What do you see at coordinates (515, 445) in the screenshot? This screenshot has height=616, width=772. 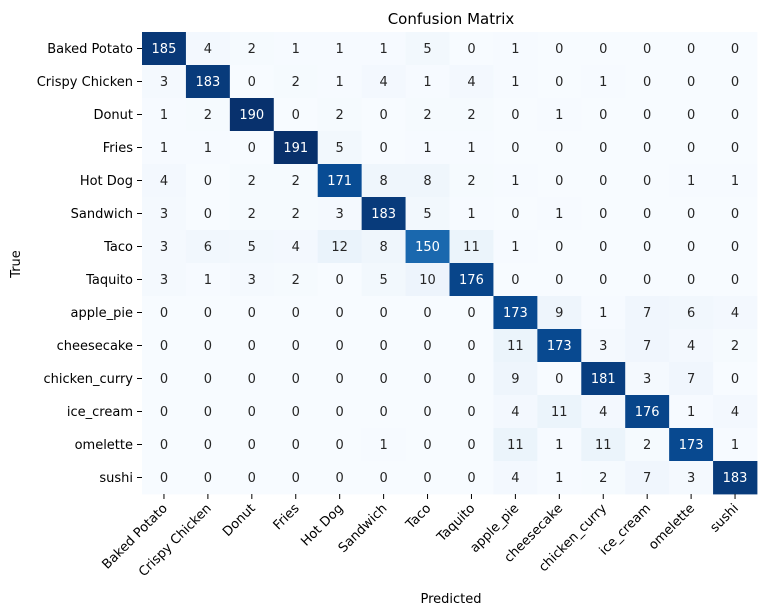 I see `heatmap-cell-r12-c8` at bounding box center [515, 445].